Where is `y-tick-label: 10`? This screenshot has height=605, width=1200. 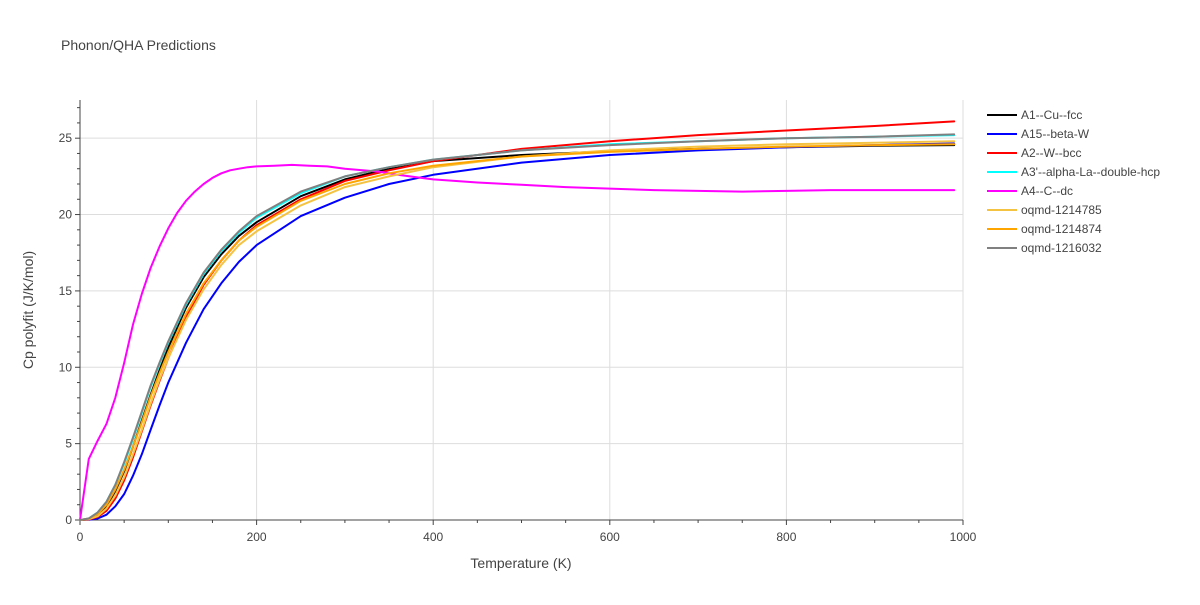
y-tick-label: 10 is located at coordinates (66, 367).